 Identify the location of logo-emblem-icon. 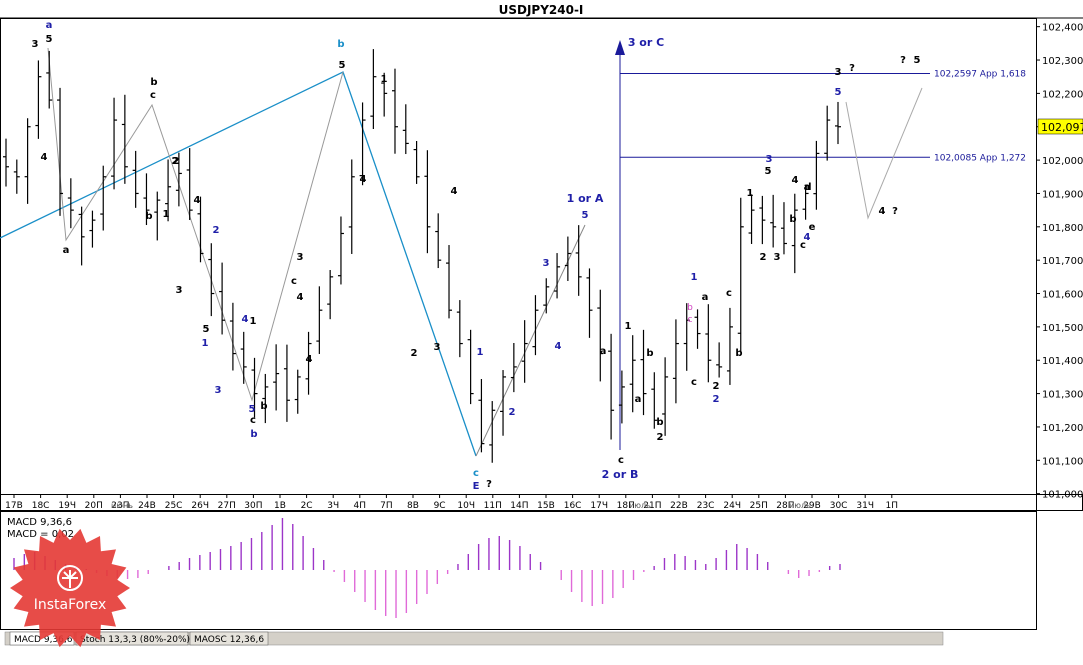
(70, 578).